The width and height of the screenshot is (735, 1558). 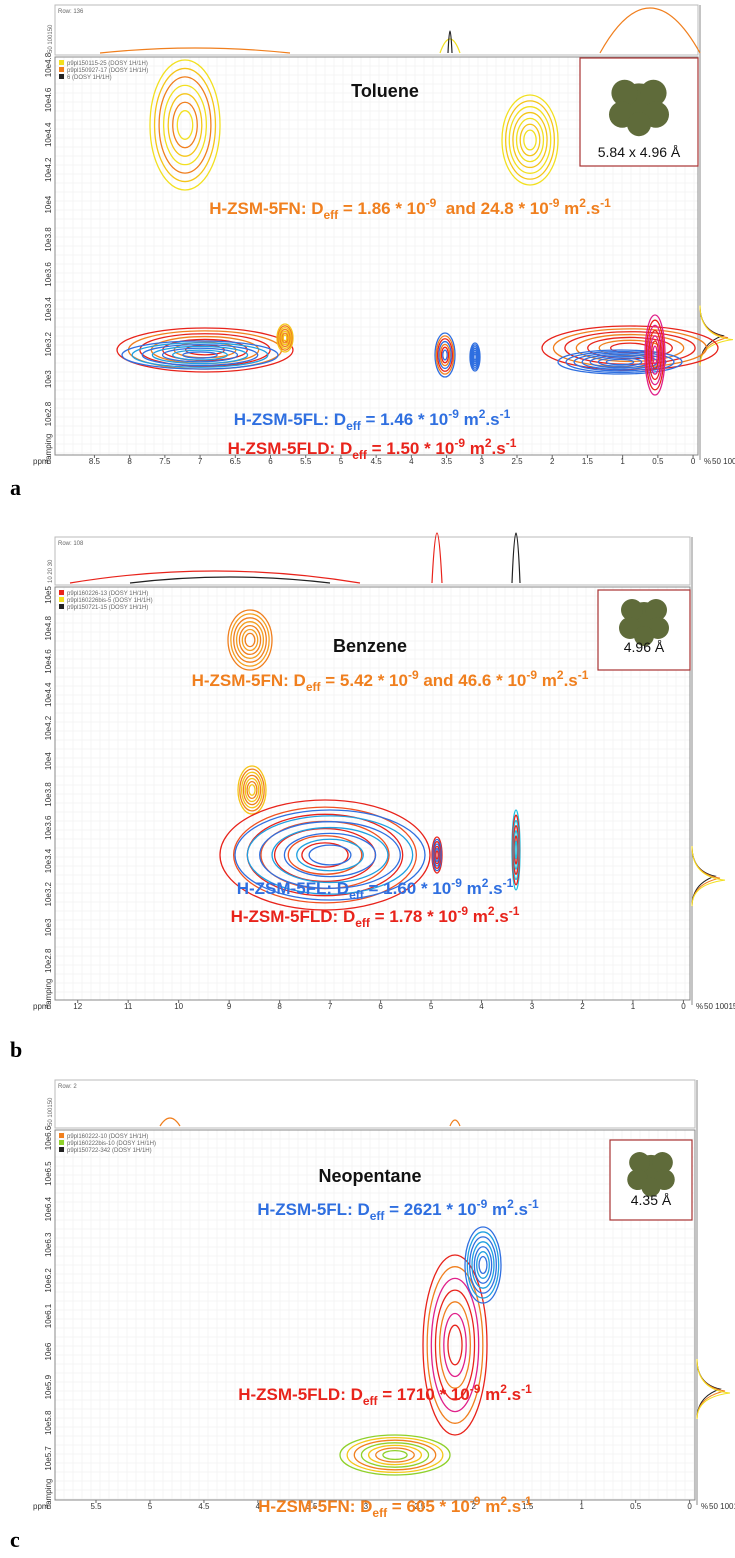 I want to click on annotation-part: = 2621 * 10, so click(x=430, y=1209).